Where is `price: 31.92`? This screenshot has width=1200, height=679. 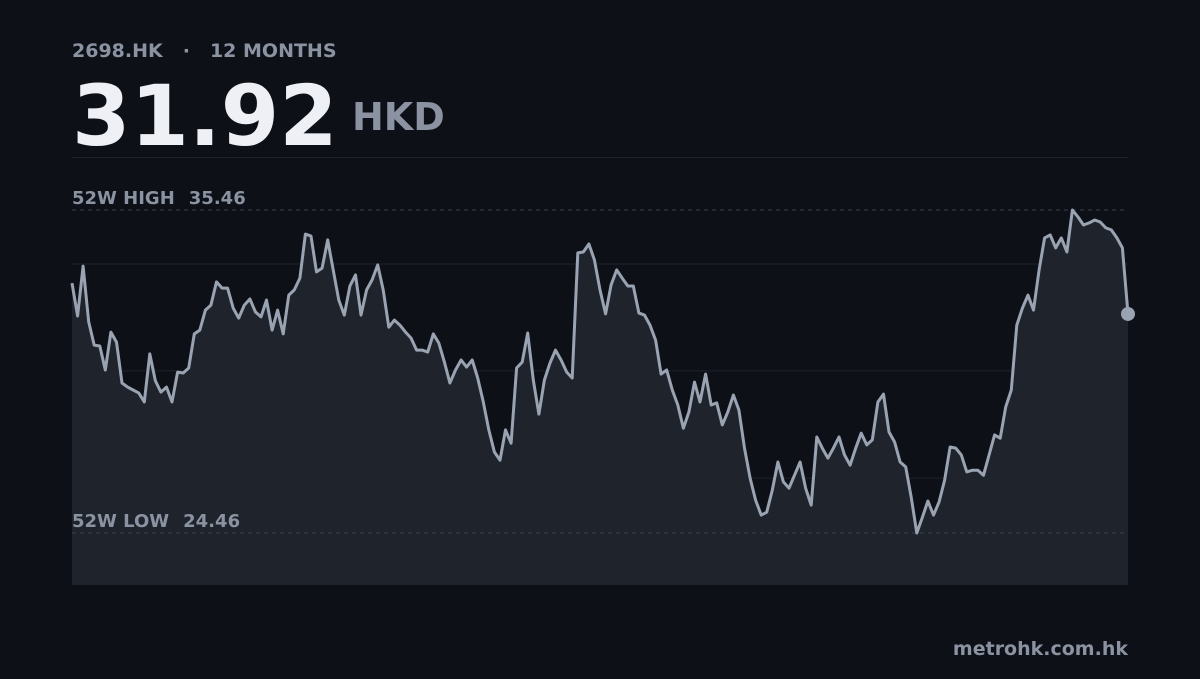 price: 31.92 is located at coordinates (205, 116).